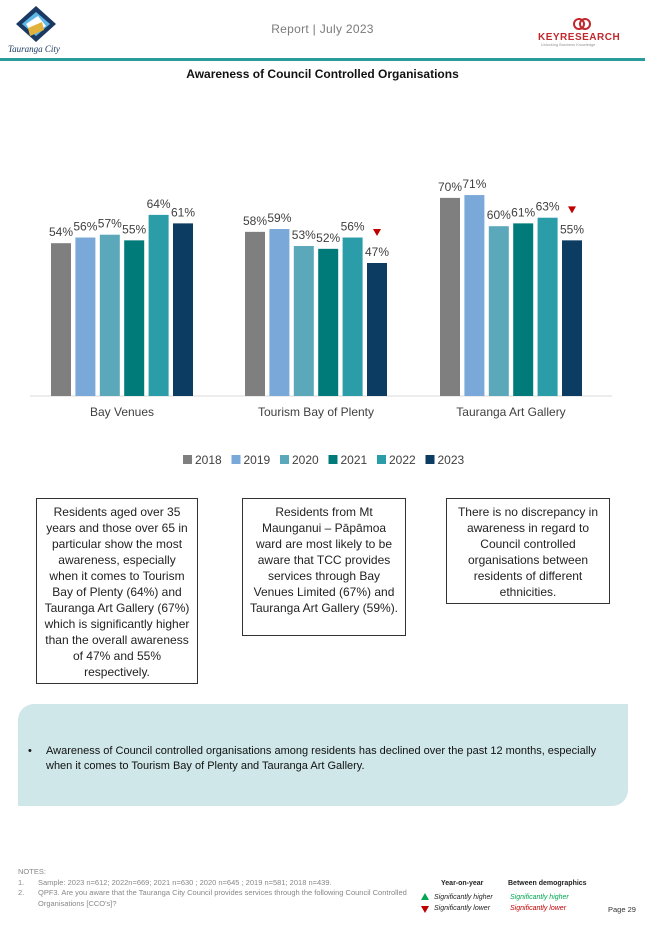 This screenshot has width=645, height=932. What do you see at coordinates (255, 221) in the screenshot?
I see `data-label: 58%` at bounding box center [255, 221].